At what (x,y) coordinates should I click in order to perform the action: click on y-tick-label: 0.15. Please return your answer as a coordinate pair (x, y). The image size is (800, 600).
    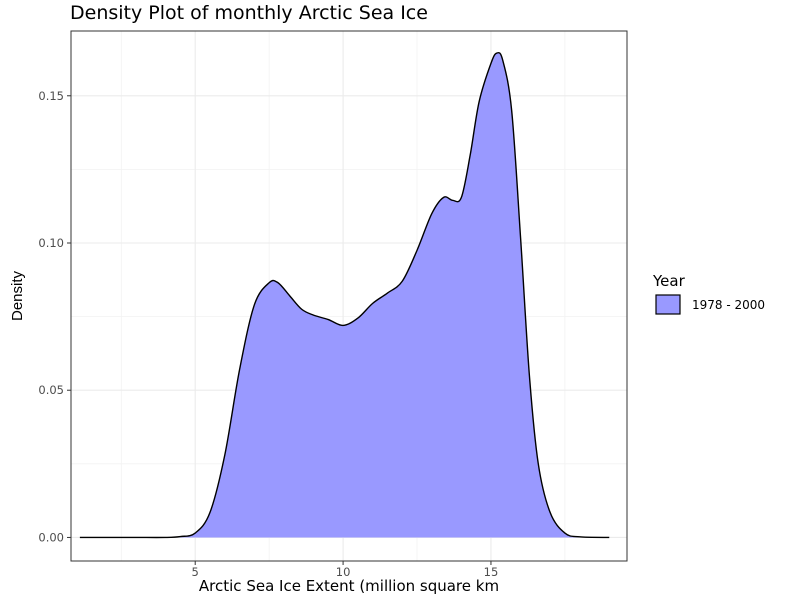
    Looking at the image, I should click on (51, 96).